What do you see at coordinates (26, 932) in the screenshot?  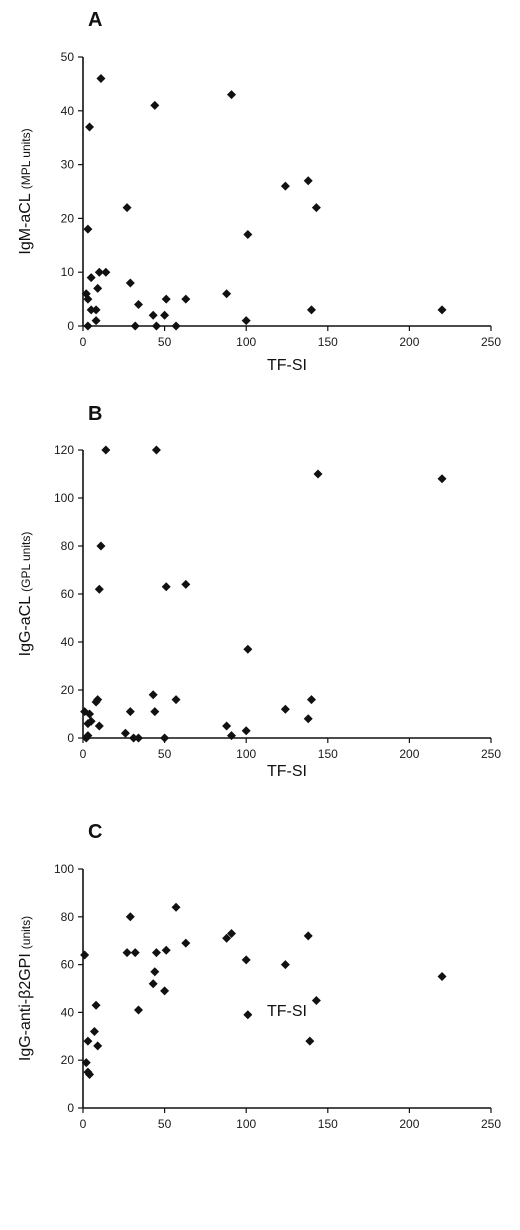 I see `y-axis-label-units: (units)` at bounding box center [26, 932].